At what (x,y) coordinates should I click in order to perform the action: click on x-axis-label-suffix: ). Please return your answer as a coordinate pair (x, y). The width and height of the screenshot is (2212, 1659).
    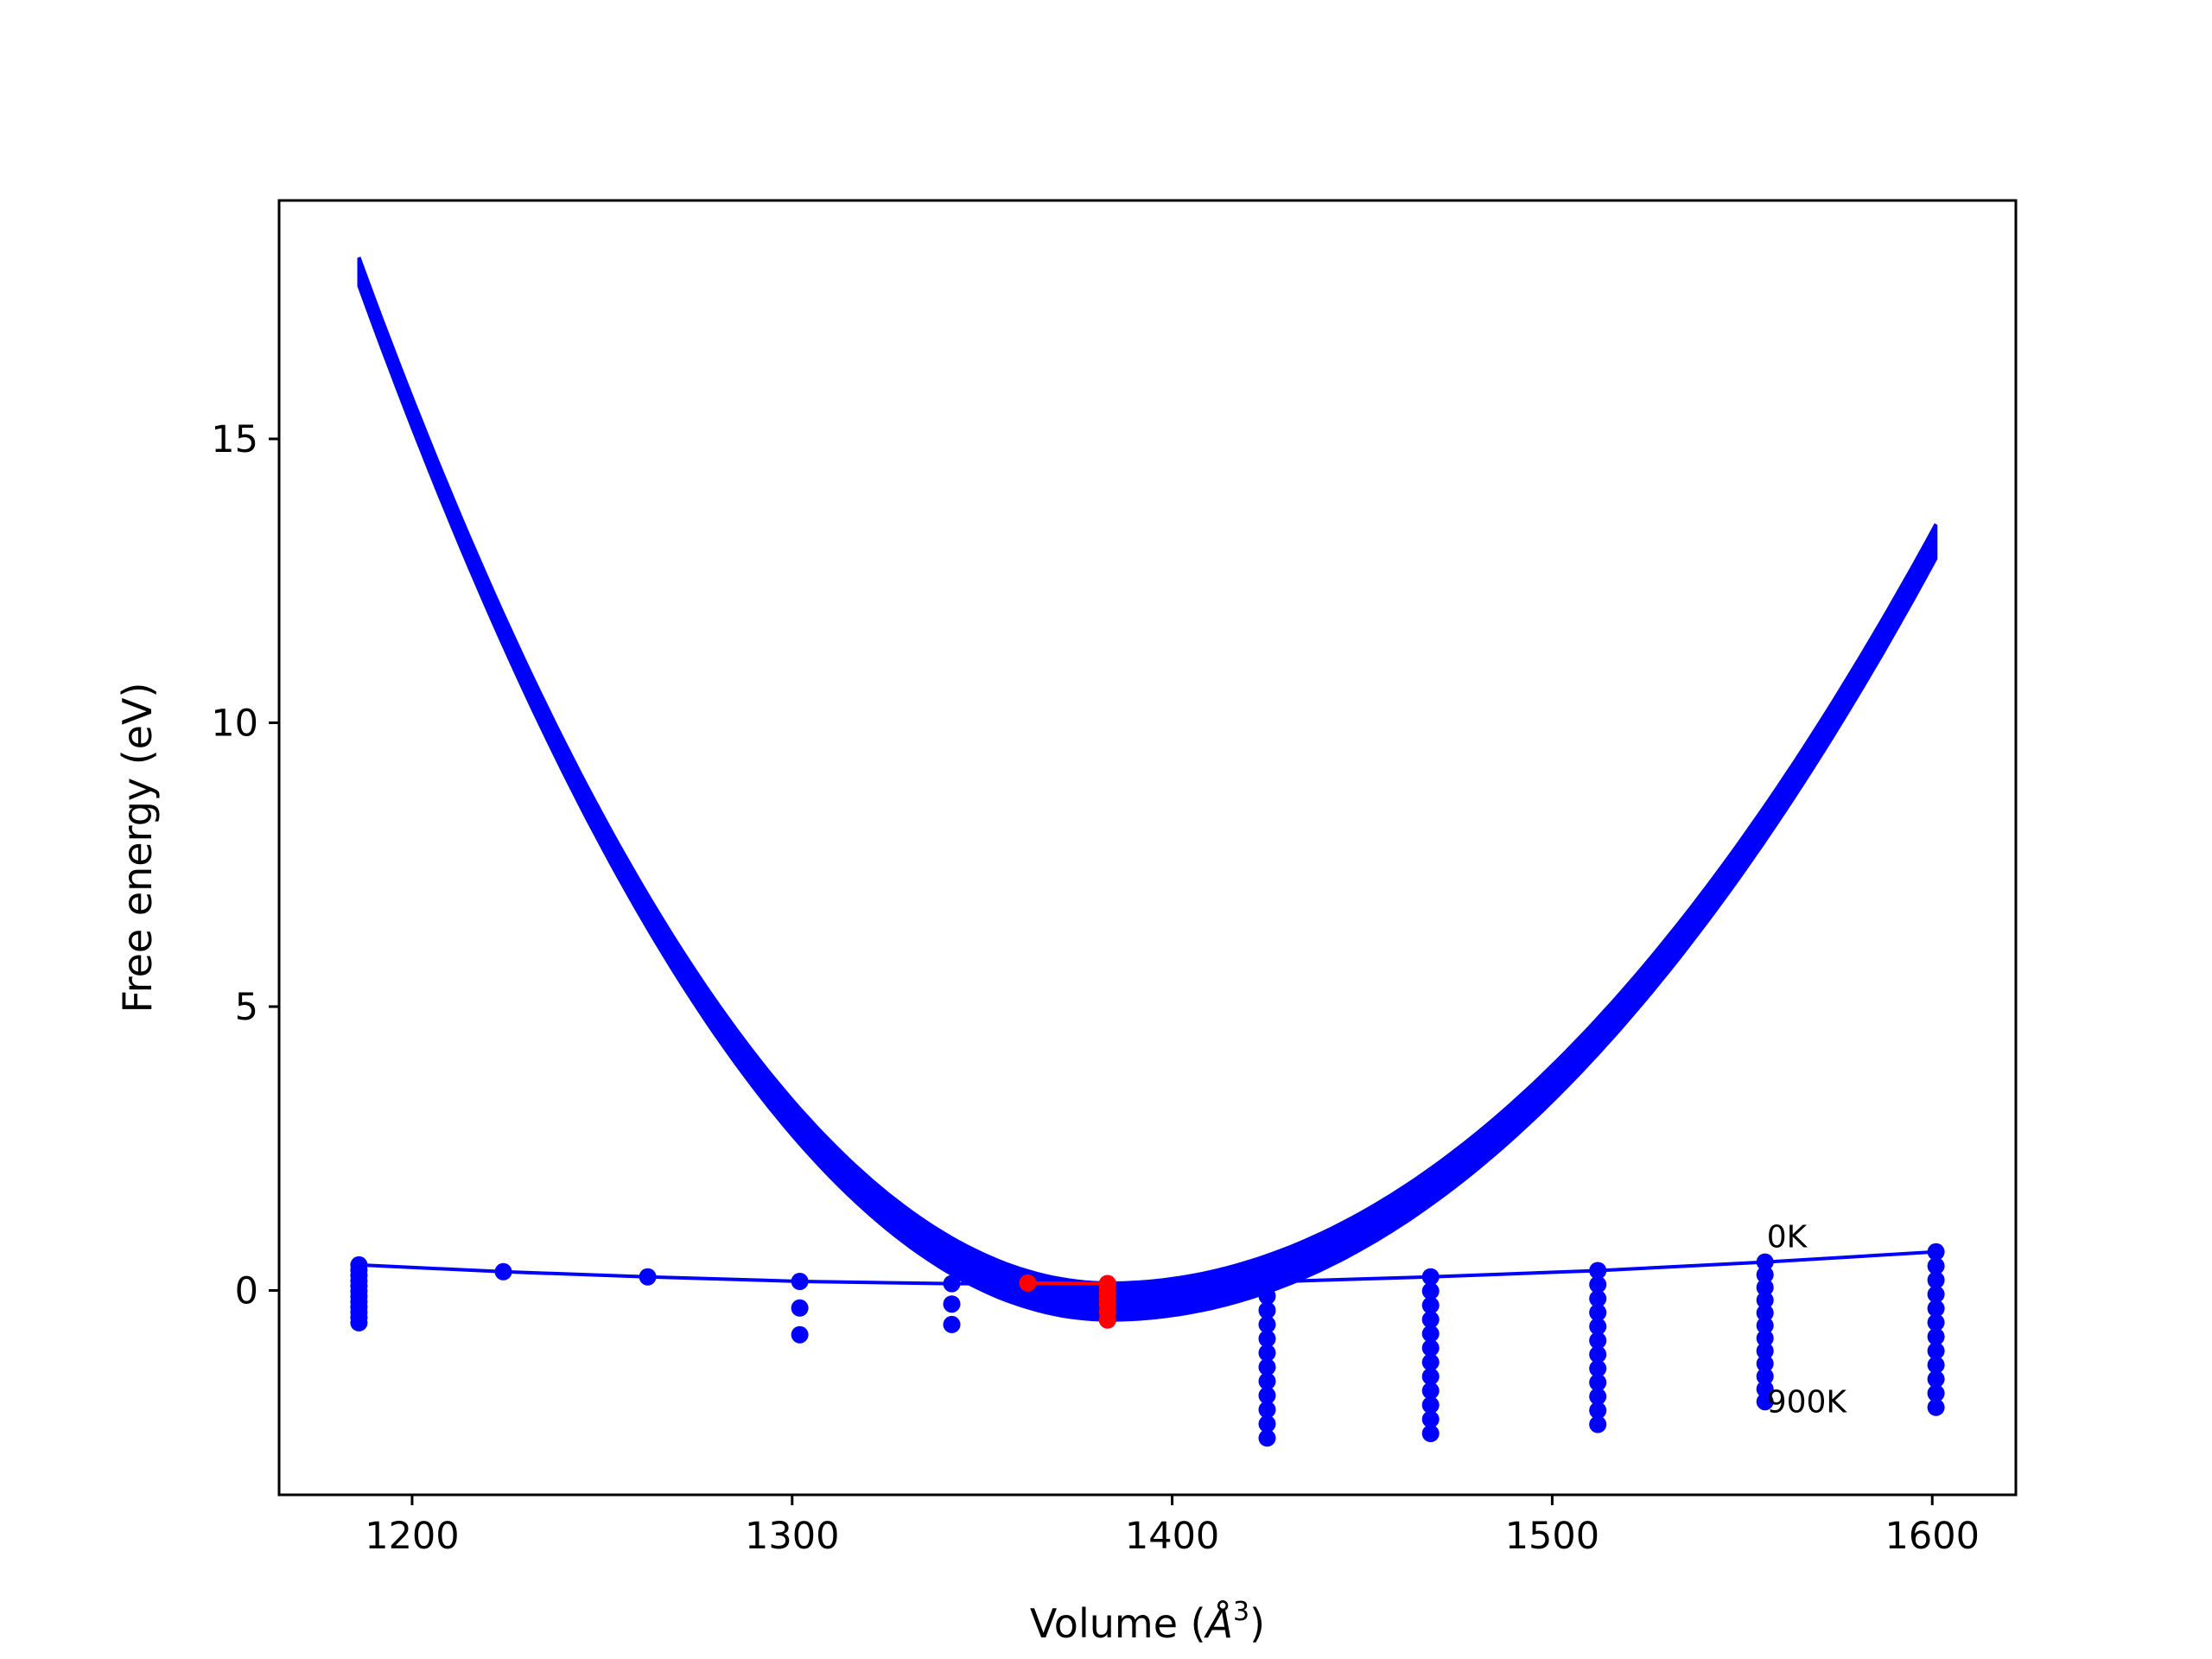
    Looking at the image, I should click on (1257, 1623).